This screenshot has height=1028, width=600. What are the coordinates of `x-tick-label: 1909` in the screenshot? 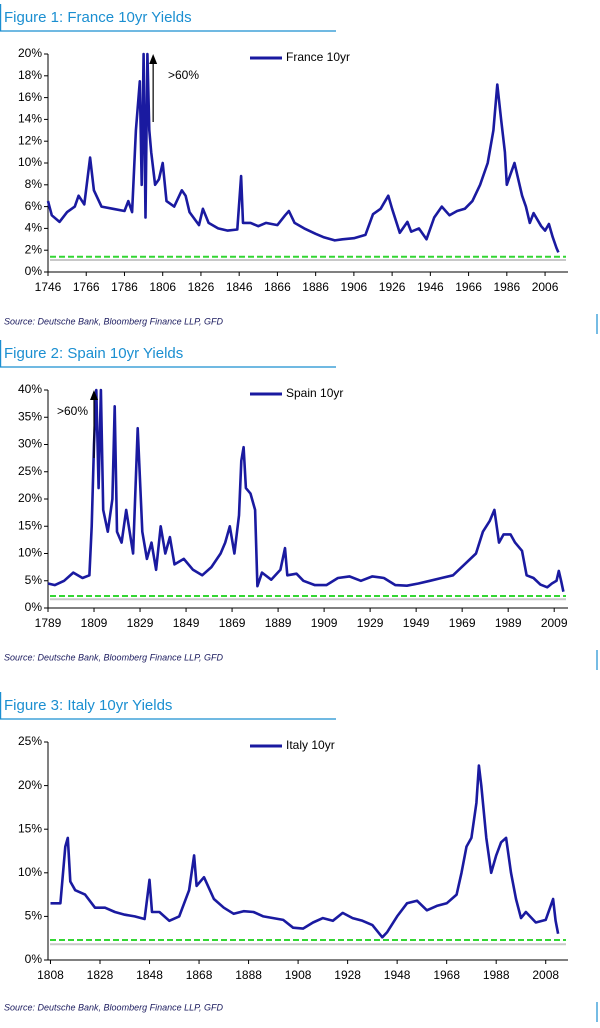 It's located at (324, 623).